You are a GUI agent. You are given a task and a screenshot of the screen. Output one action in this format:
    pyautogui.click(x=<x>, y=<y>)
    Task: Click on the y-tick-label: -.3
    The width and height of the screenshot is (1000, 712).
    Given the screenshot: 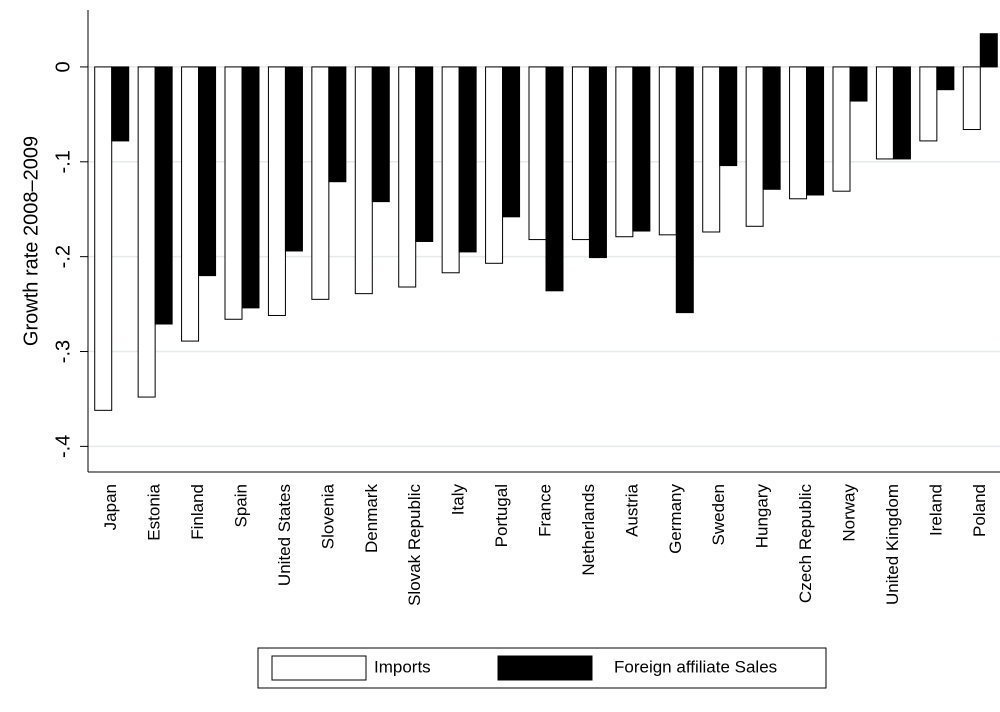 What is the action you would take?
    pyautogui.click(x=63, y=351)
    